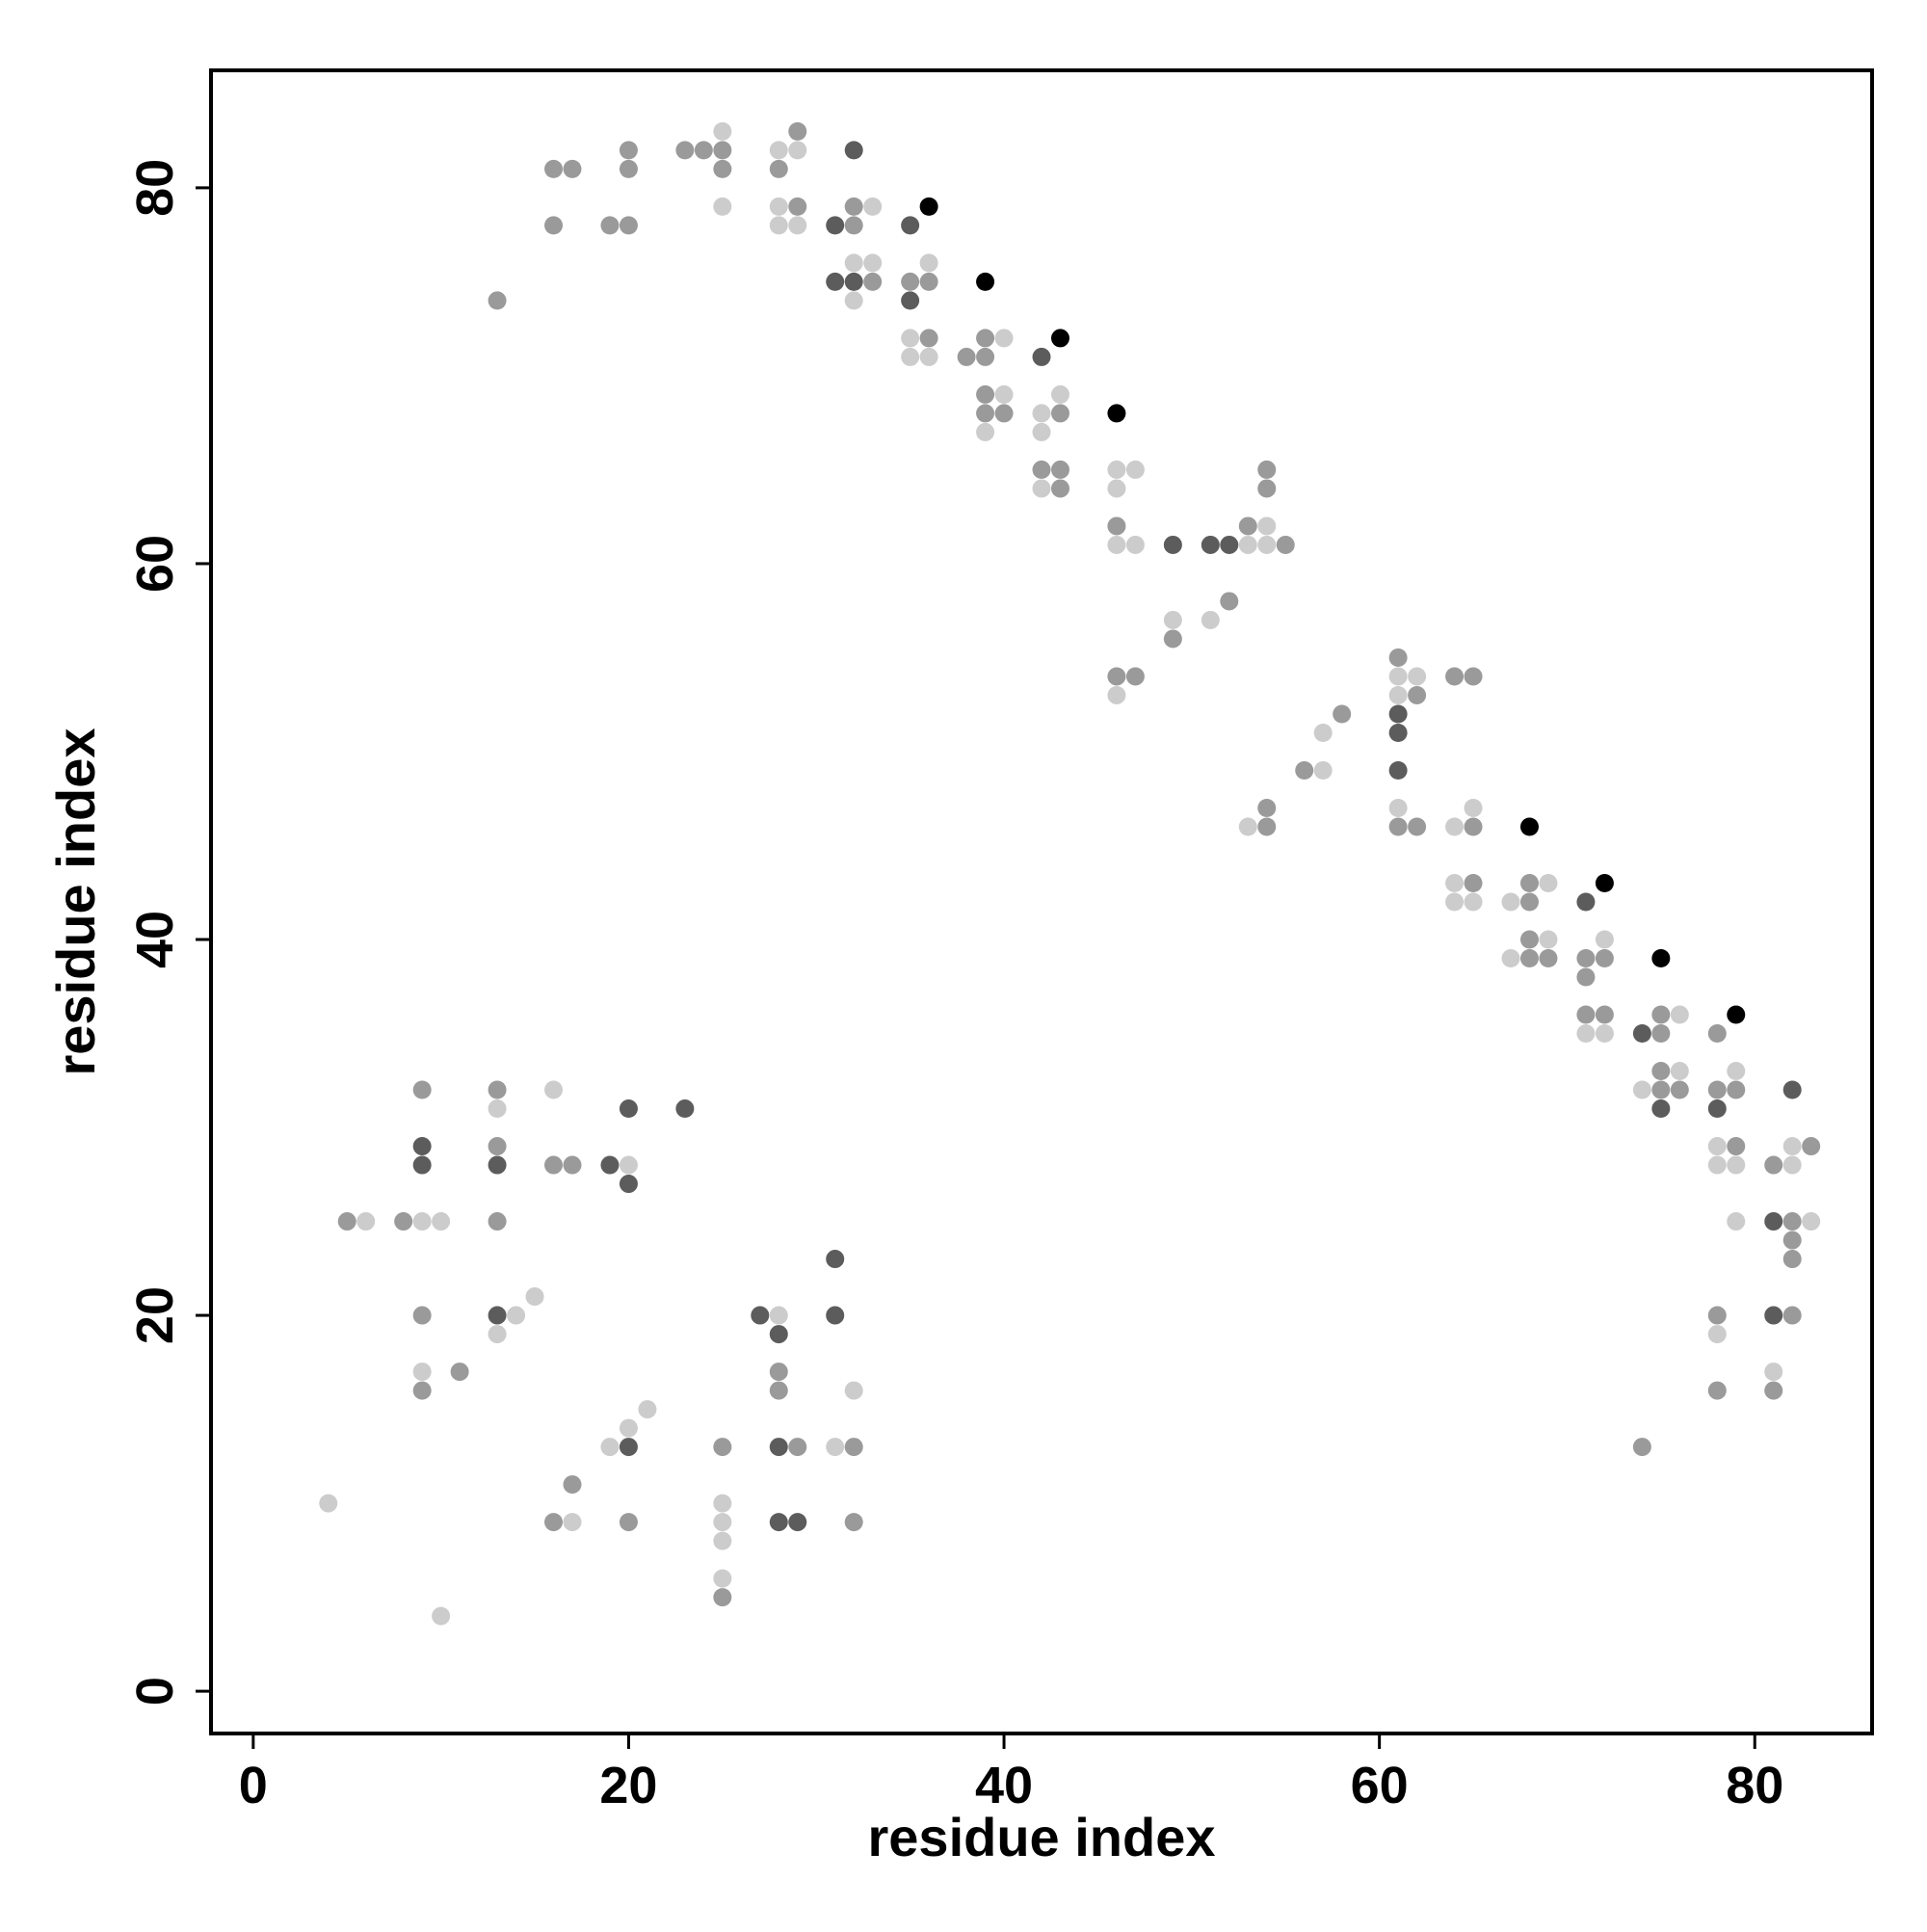  I want to click on x-tick-label: 60, so click(1380, 1785).